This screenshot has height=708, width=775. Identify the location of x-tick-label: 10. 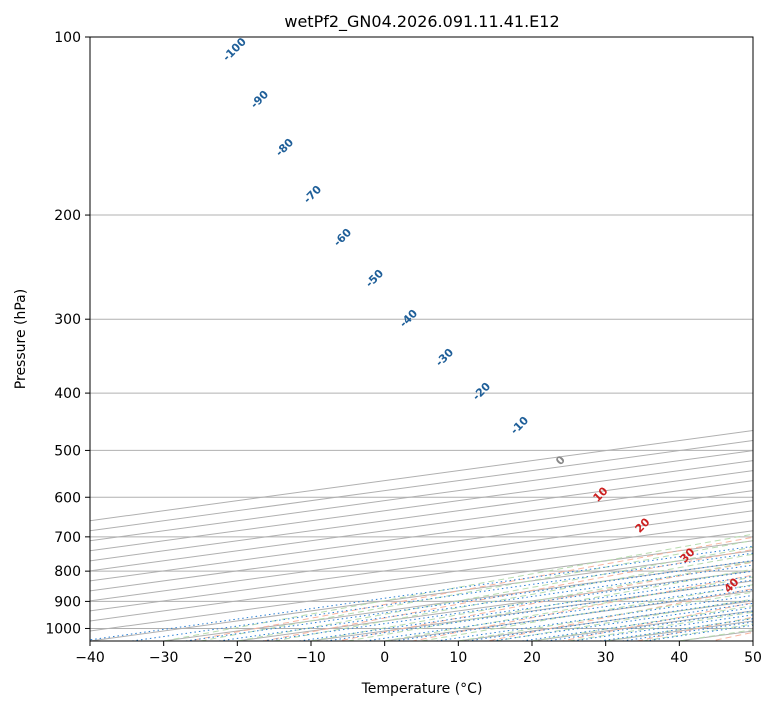
(458, 658).